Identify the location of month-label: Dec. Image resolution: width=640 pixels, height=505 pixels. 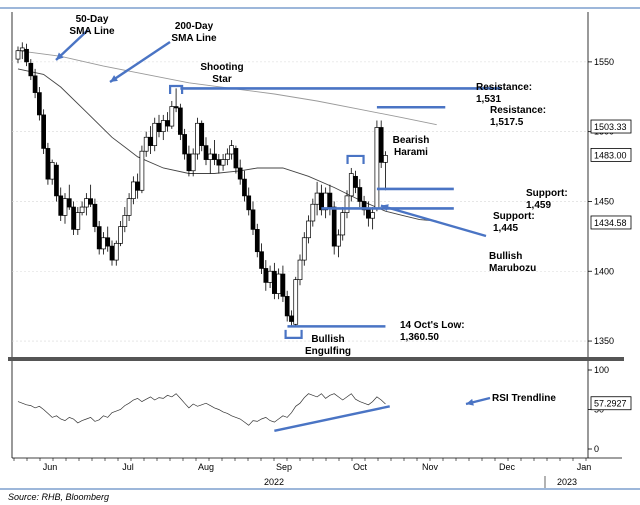
(507, 467).